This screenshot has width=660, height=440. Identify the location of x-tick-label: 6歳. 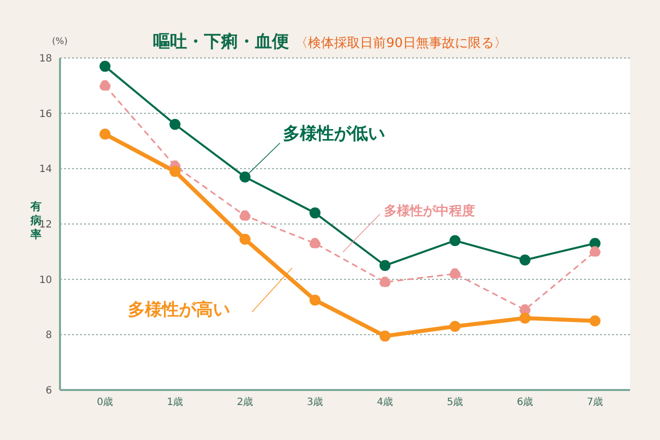
(525, 402).